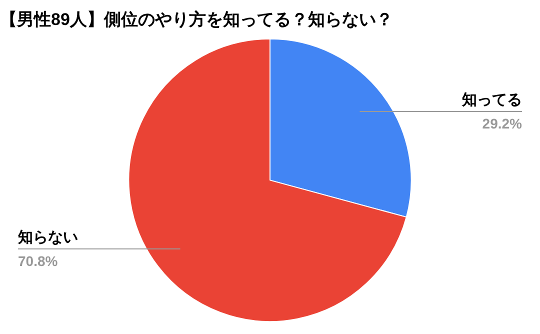 The height and width of the screenshot is (334, 540). I want to click on slice-label: 知ってる, so click(491, 99).